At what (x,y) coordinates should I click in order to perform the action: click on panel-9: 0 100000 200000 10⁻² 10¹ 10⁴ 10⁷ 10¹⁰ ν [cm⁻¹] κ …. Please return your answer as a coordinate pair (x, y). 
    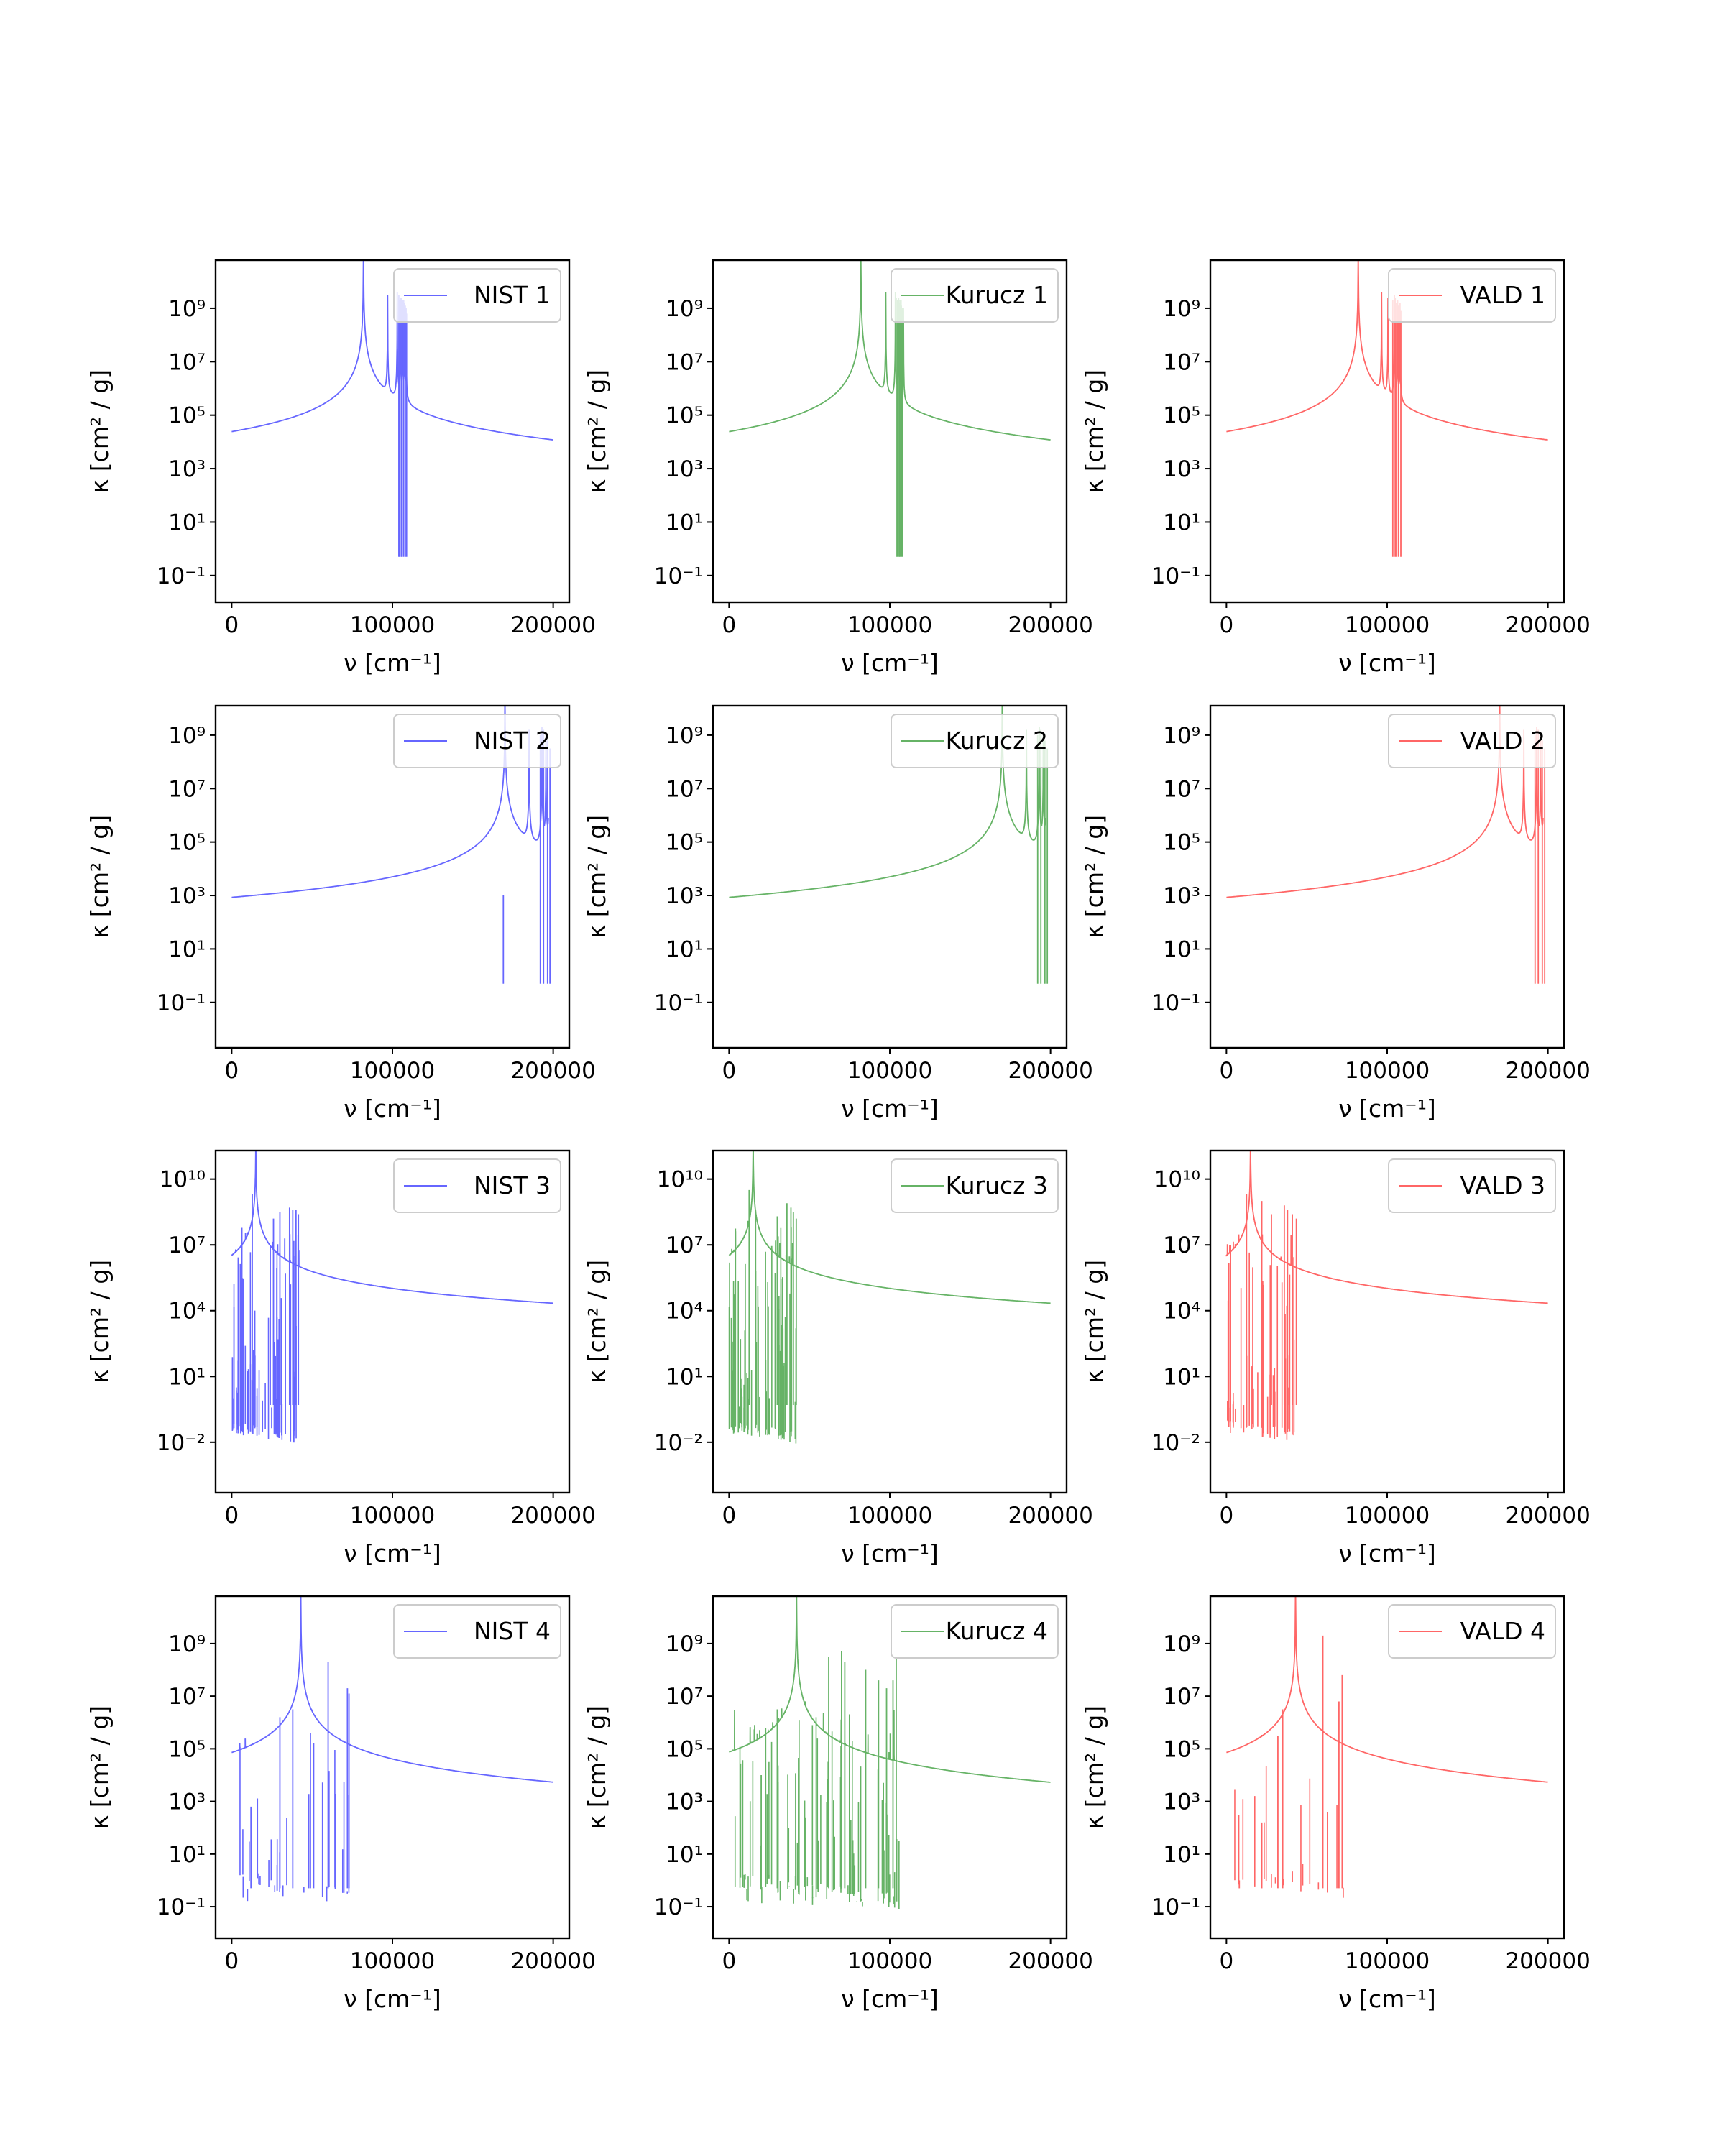
    Looking at the image, I should click on (1335, 1358).